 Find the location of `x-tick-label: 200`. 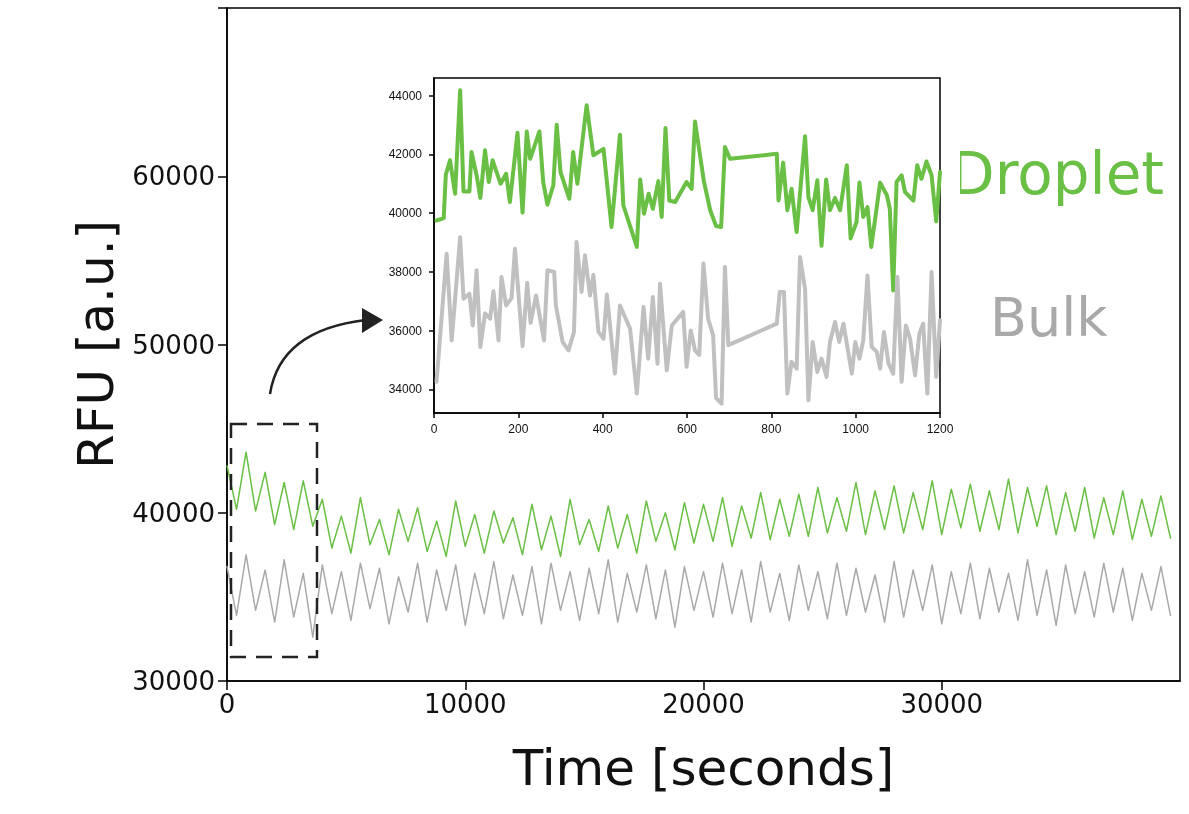

x-tick-label: 200 is located at coordinates (518, 429).